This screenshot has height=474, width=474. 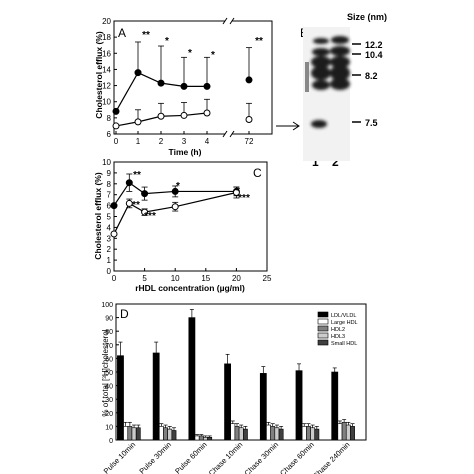 I want to click on panel-a-top-break-mark, so click(x=225, y=21).